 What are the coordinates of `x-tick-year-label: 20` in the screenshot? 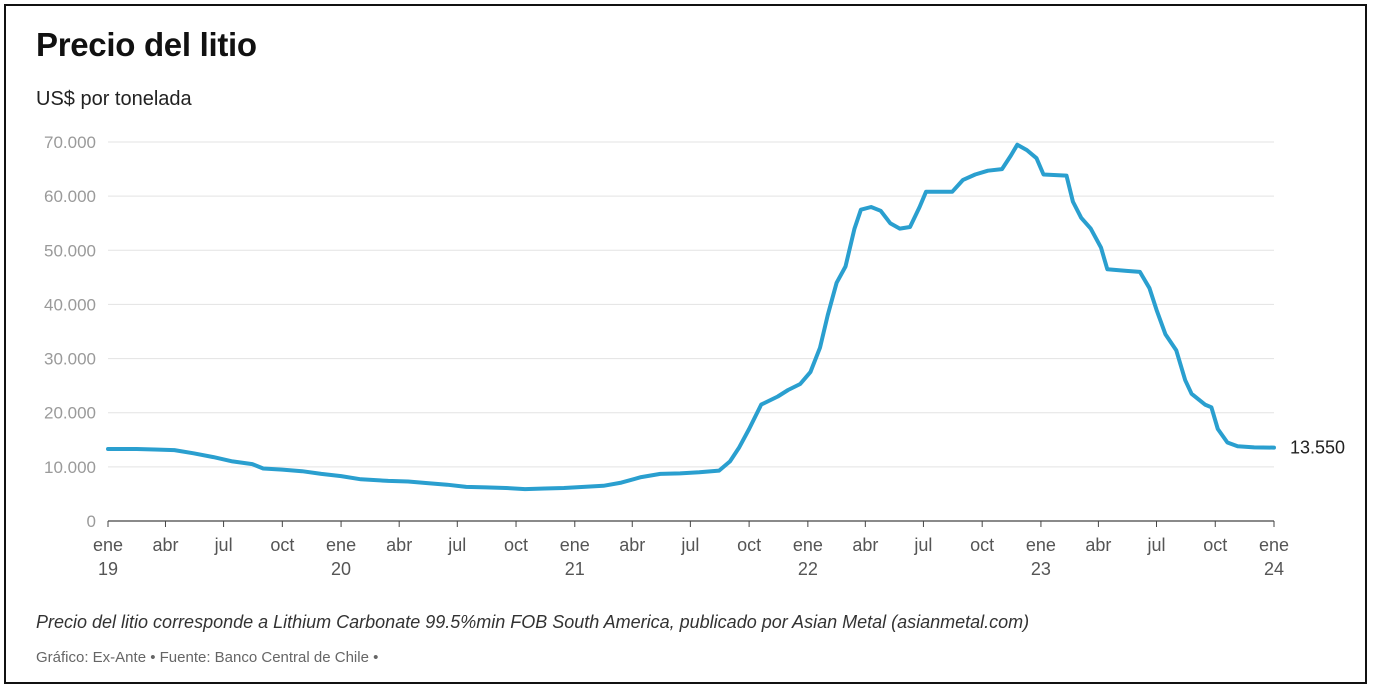 It's located at (341, 569).